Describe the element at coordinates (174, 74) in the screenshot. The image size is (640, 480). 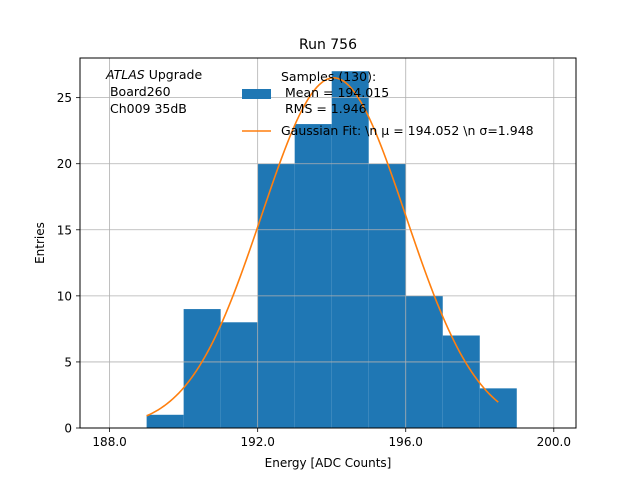
I see `annotation-upgrade: Upgrade` at that location.